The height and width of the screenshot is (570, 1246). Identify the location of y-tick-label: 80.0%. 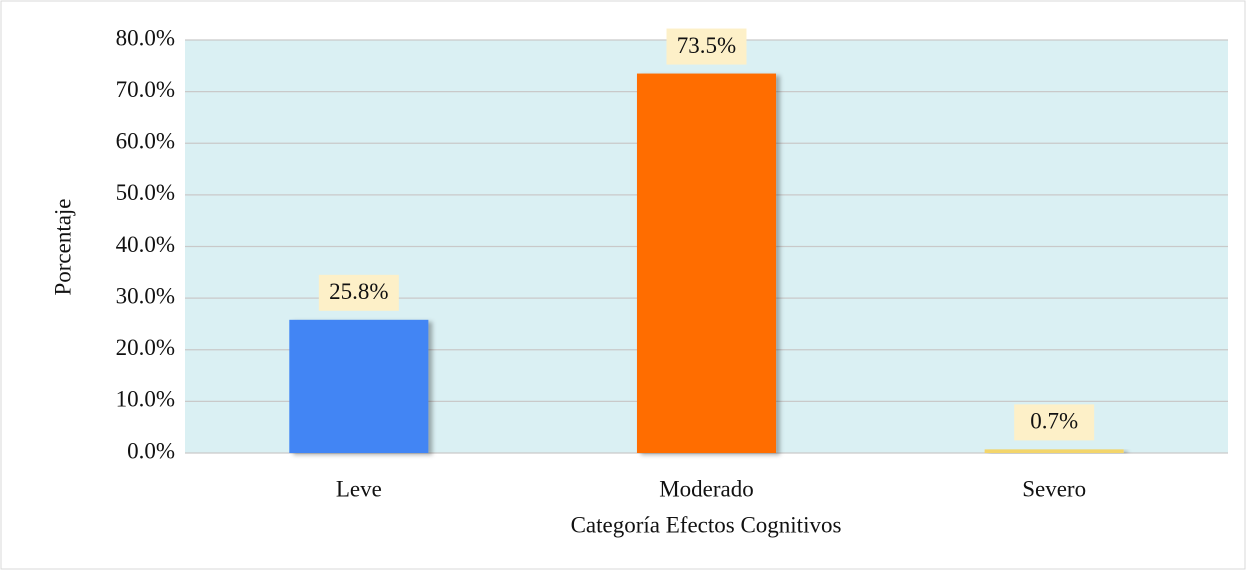
(145, 37).